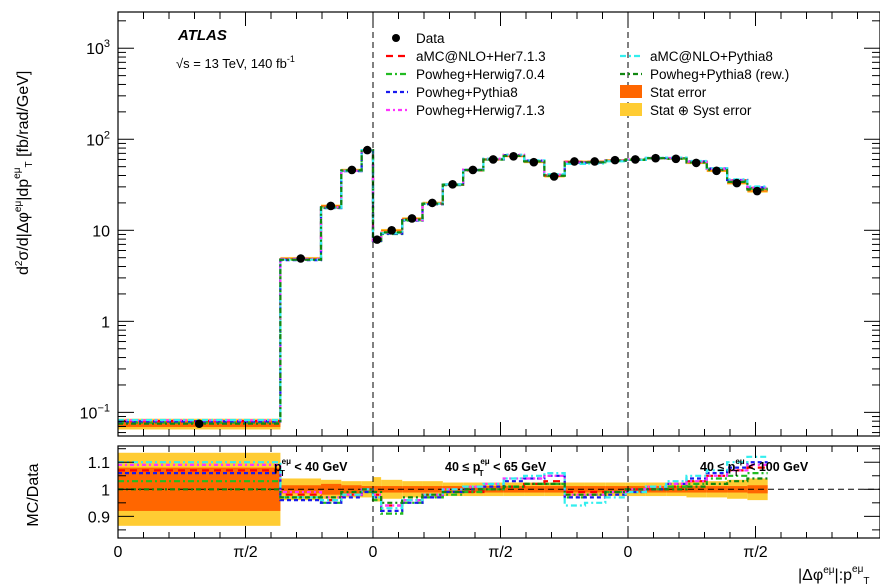 This screenshot has height=588, width=880. Describe the element at coordinates (235, 49) in the screenshot. I see `atlas-label-group: ATLAS √s = 13 TeV, 140 fb-1` at that location.